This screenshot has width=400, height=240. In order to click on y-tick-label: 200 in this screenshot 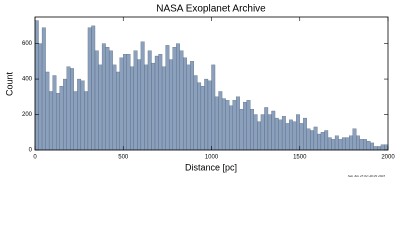, I will do `click(27, 115)`.